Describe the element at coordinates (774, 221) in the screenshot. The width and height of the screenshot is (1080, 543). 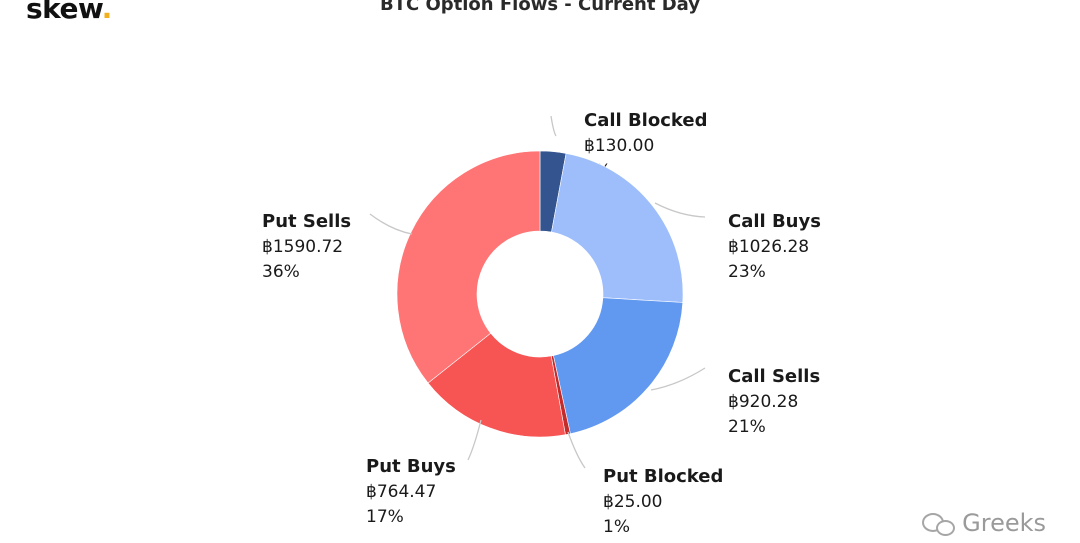
I see `slice-label-name: Call Buys` at that location.